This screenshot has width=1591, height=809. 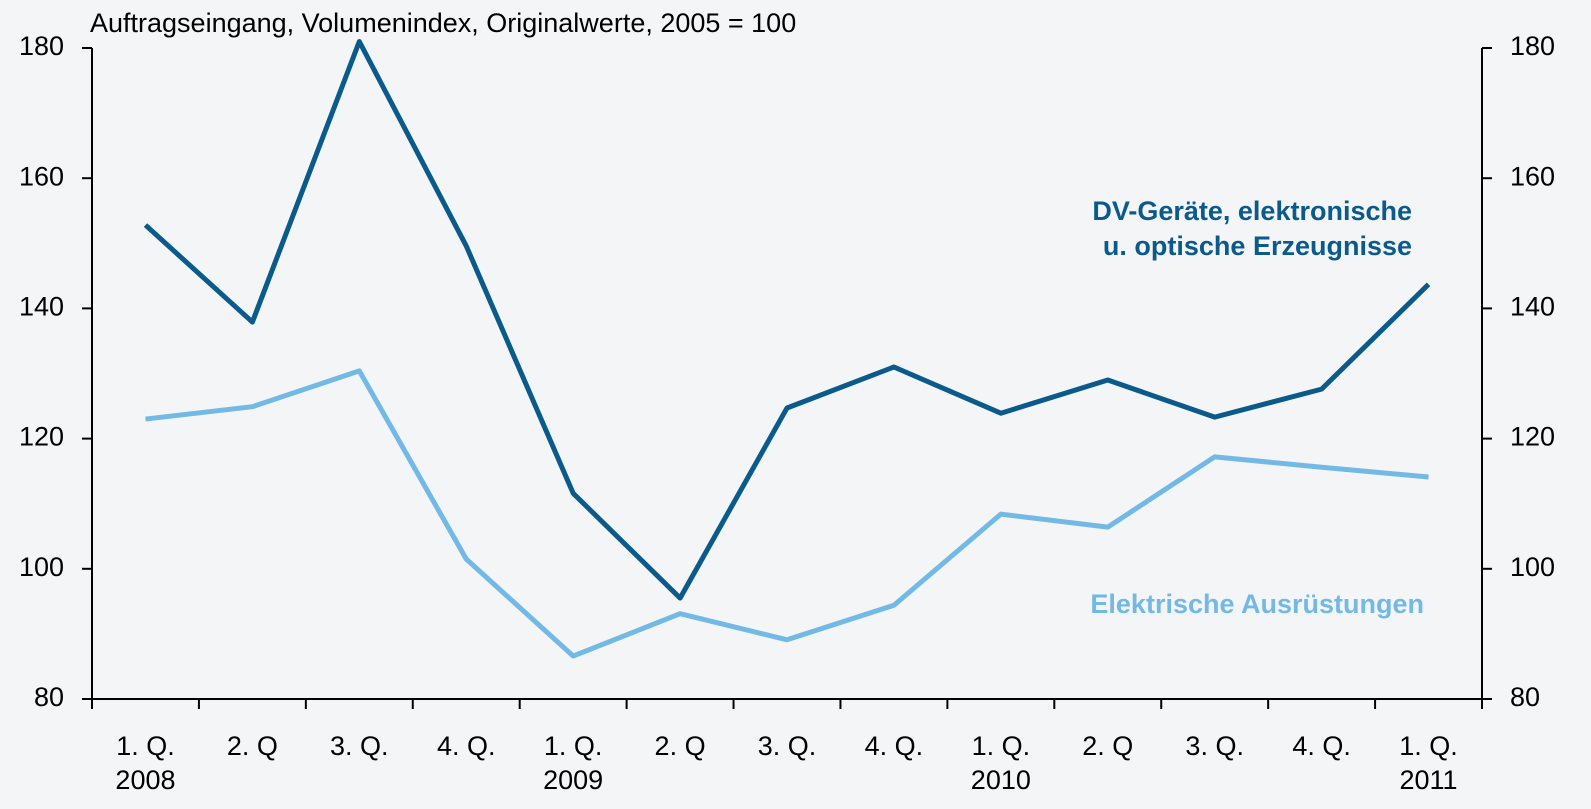 What do you see at coordinates (1532, 307) in the screenshot?
I see `y2-tick-label: 140` at bounding box center [1532, 307].